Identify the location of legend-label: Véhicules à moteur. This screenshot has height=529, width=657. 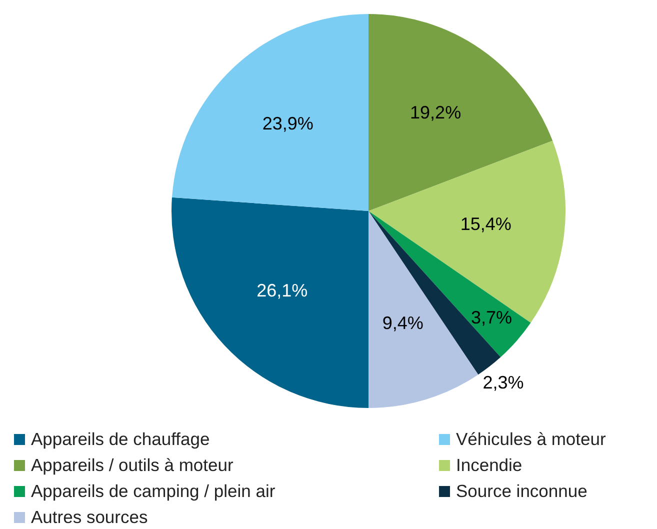
(531, 439).